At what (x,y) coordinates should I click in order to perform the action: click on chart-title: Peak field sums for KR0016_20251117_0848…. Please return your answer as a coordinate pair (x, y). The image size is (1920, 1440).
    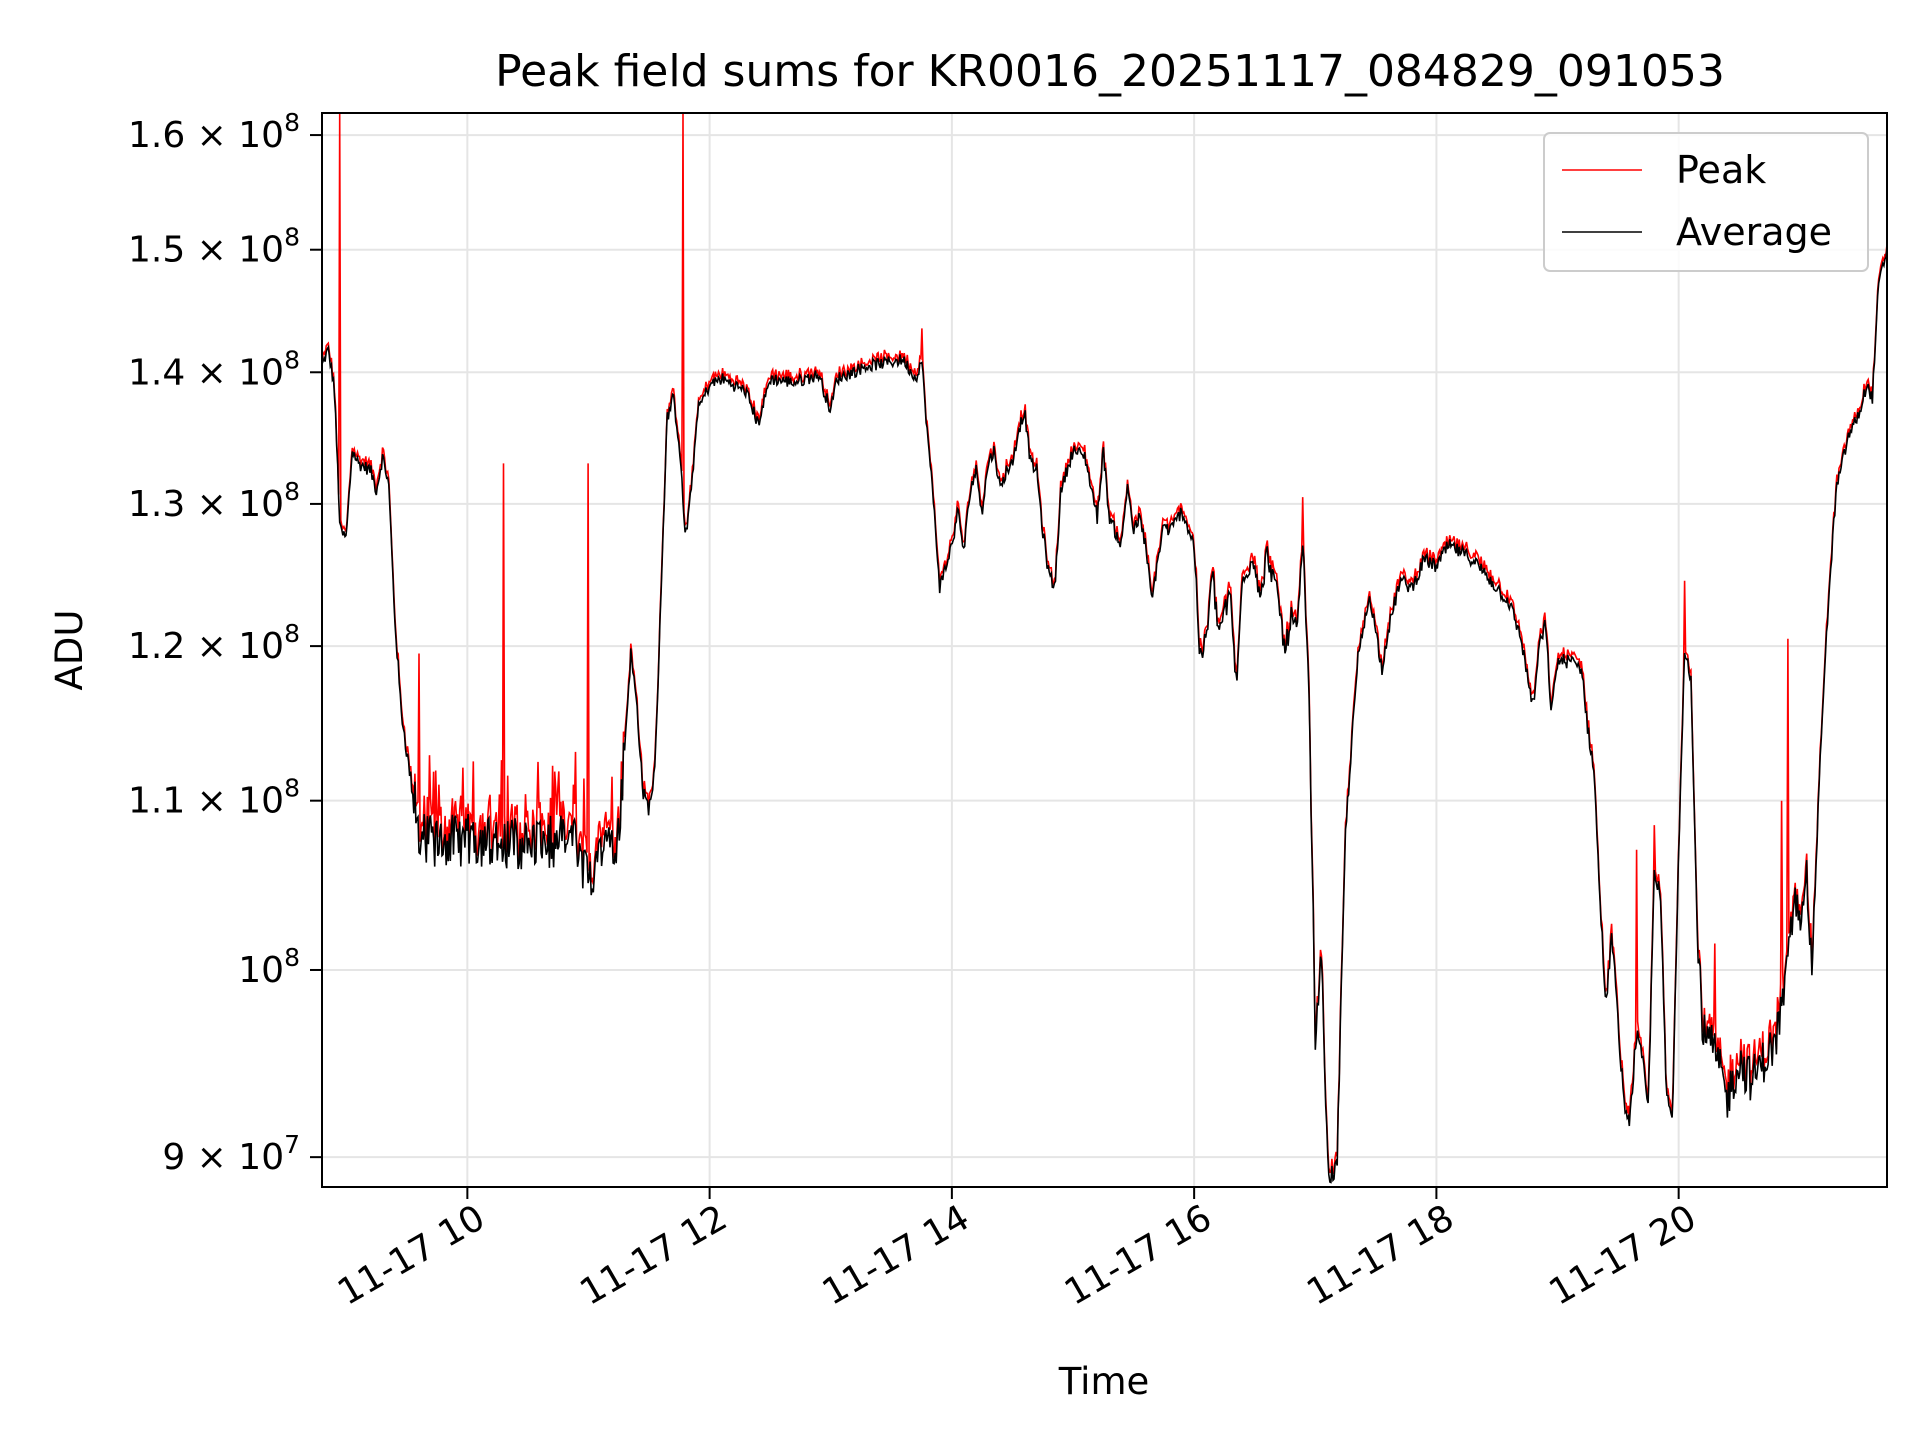
    Looking at the image, I should click on (1110, 71).